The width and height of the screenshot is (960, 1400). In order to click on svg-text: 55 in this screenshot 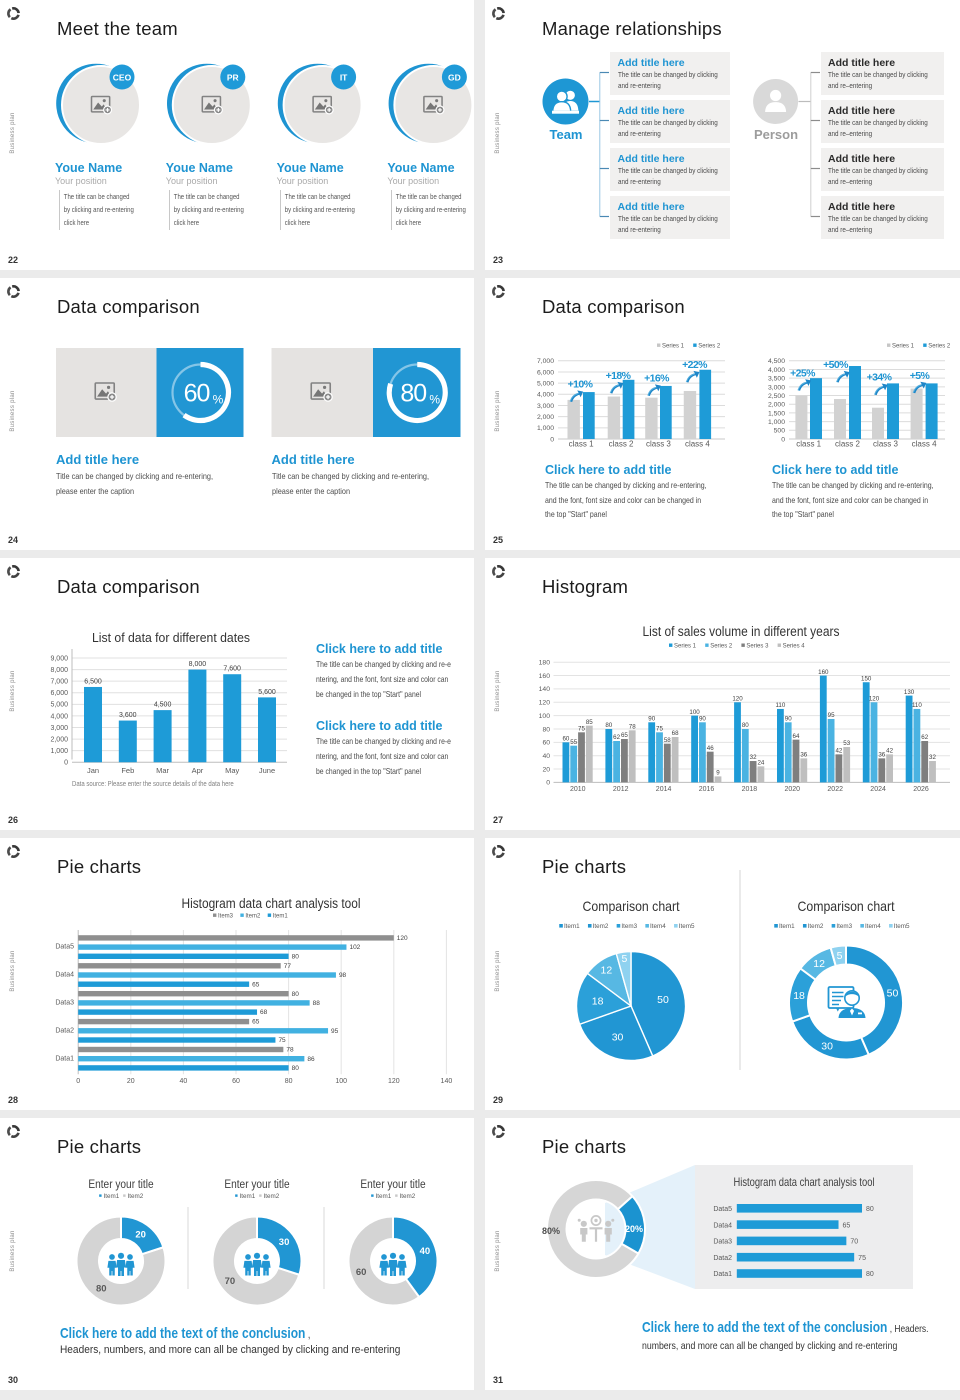, I will do `click(573, 742)`.